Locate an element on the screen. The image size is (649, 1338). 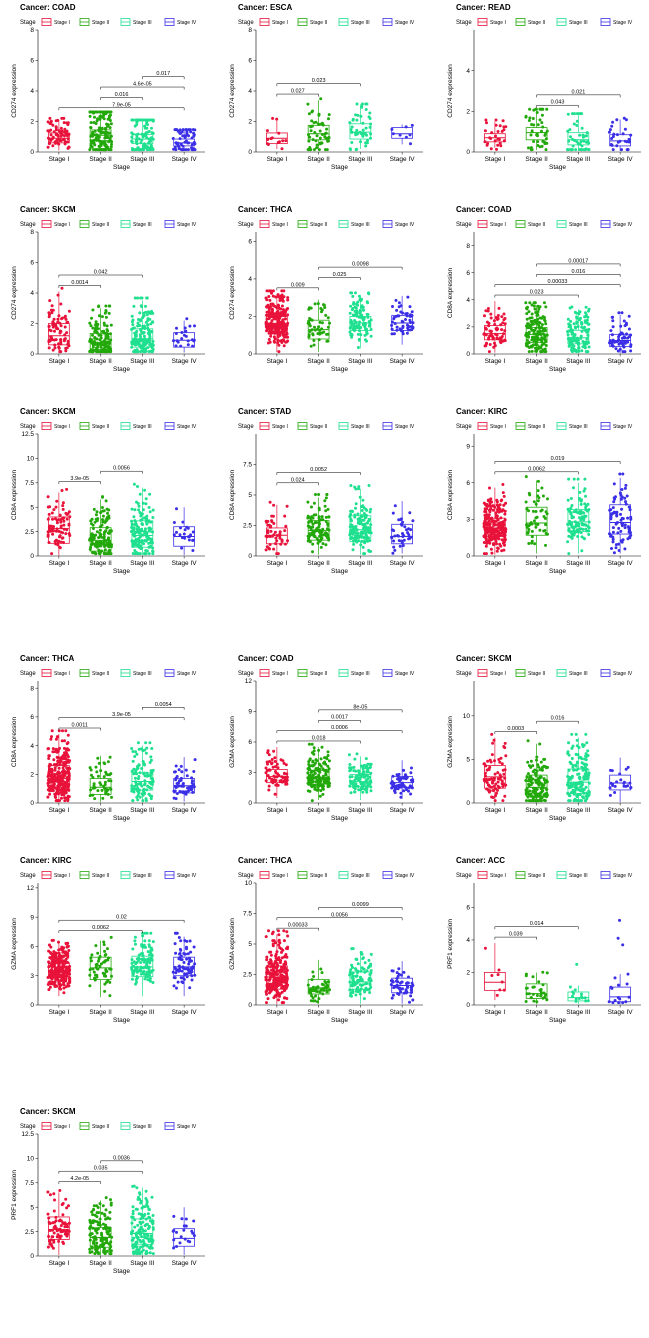
legend-label: Stage IV is located at coordinates (623, 674).